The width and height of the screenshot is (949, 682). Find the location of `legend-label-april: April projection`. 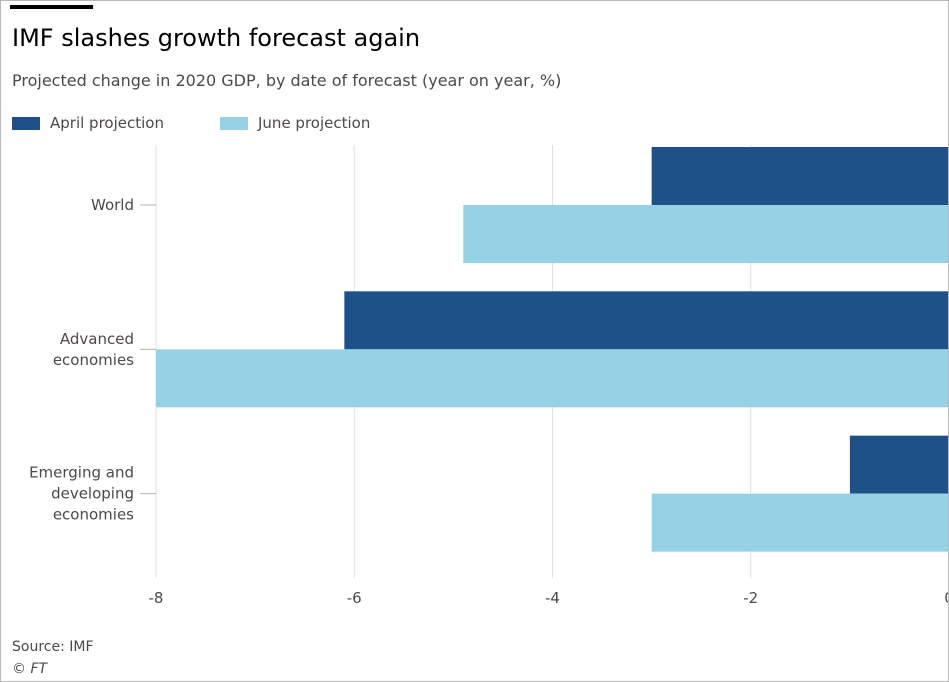

legend-label-april: April projection is located at coordinates (107, 123).